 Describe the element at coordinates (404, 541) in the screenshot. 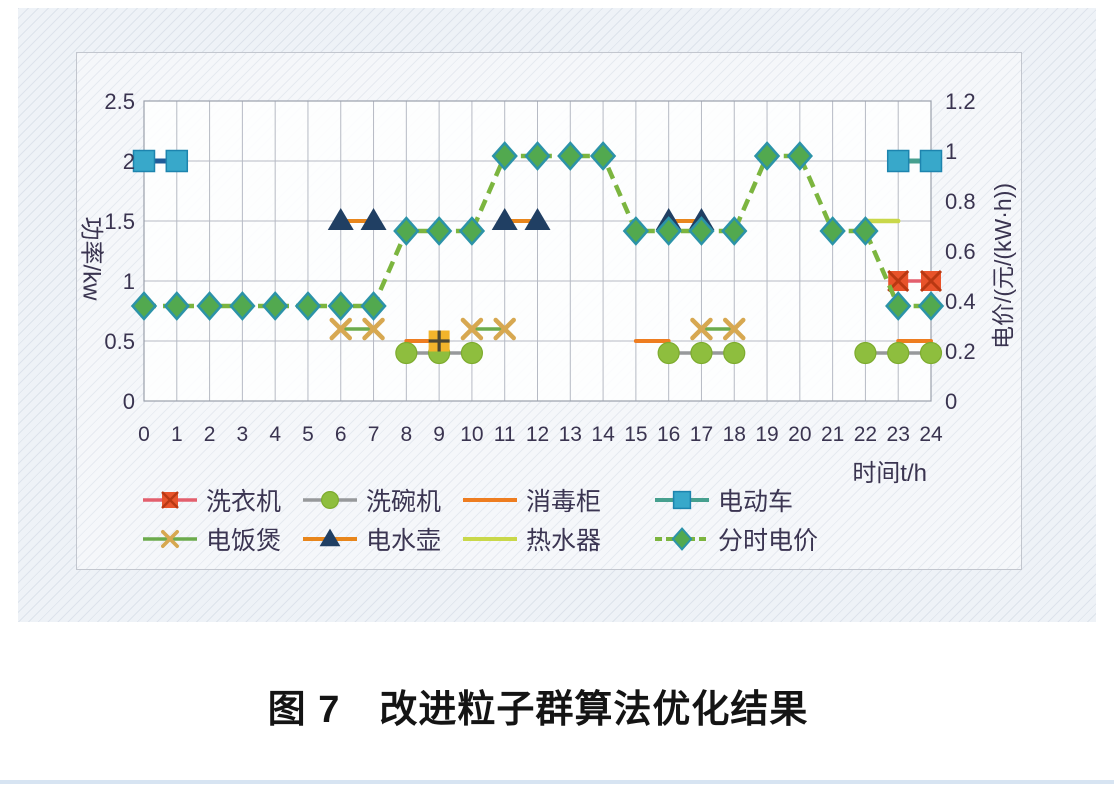

I see `legend-label-kettle: 电水壶` at that location.